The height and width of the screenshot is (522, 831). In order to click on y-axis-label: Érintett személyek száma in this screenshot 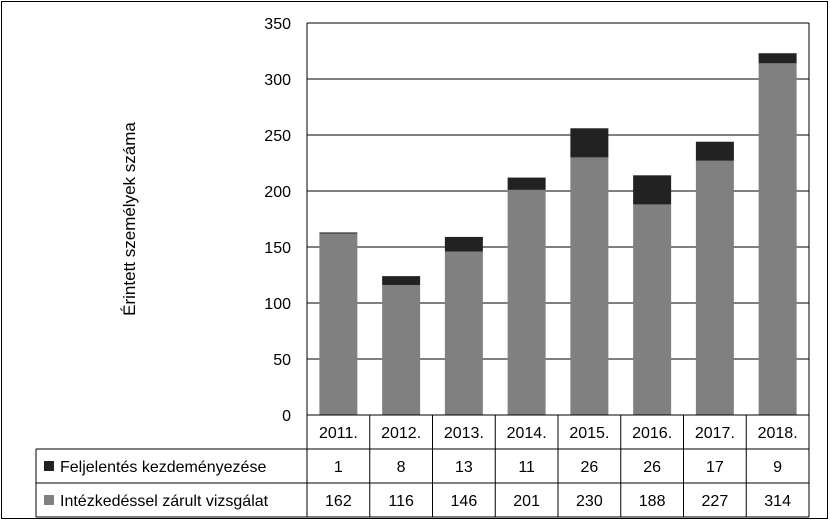, I will do `click(129, 219)`.